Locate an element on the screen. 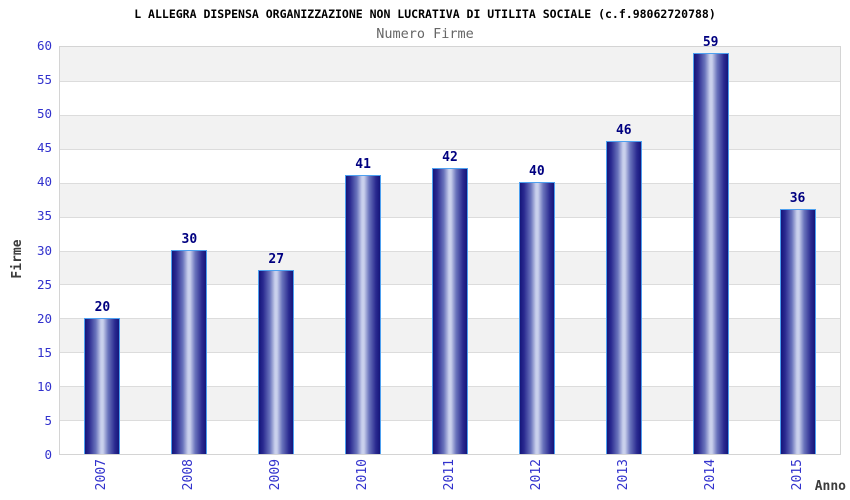 Image resolution: width=850 pixels, height=500 pixels. bar-value-label: 27 is located at coordinates (276, 260).